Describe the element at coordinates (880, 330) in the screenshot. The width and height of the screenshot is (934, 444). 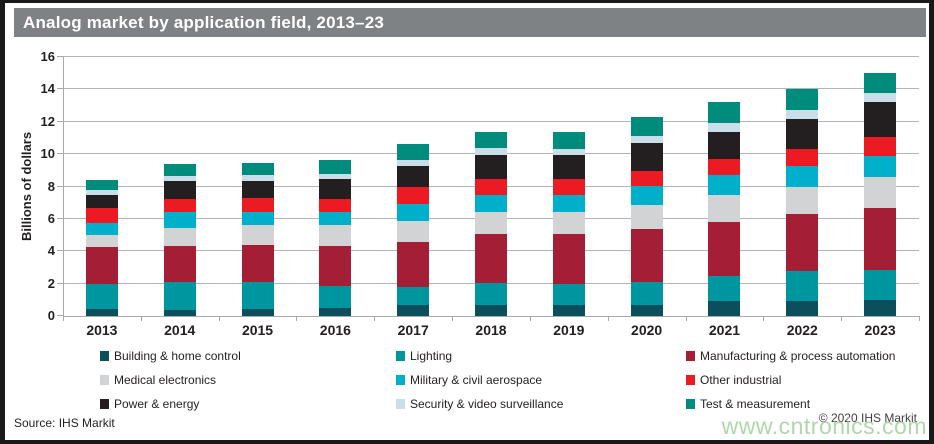
I see `x-tick-label: 2023` at that location.